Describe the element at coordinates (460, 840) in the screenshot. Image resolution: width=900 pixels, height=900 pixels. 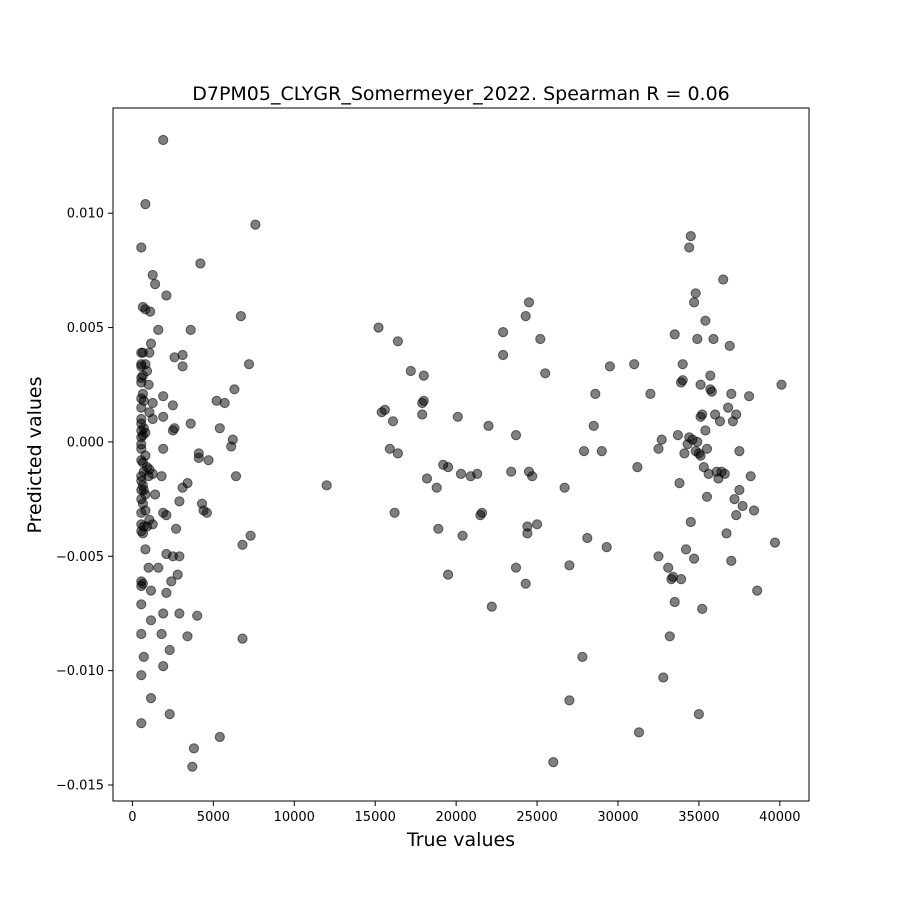
I see `x-axis-label: True values` at that location.